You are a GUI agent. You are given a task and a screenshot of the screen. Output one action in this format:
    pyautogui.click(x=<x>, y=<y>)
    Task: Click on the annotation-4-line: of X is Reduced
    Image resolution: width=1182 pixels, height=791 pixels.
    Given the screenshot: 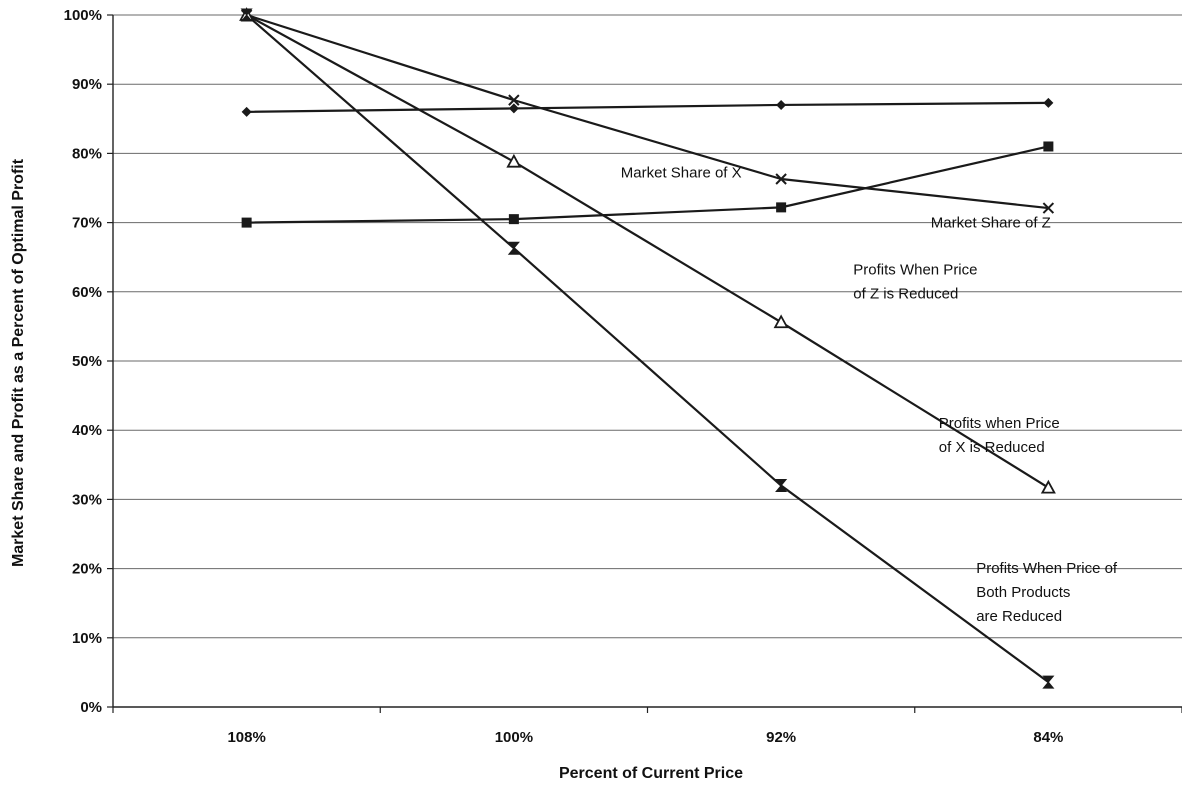 What is the action you would take?
    pyautogui.click(x=992, y=447)
    